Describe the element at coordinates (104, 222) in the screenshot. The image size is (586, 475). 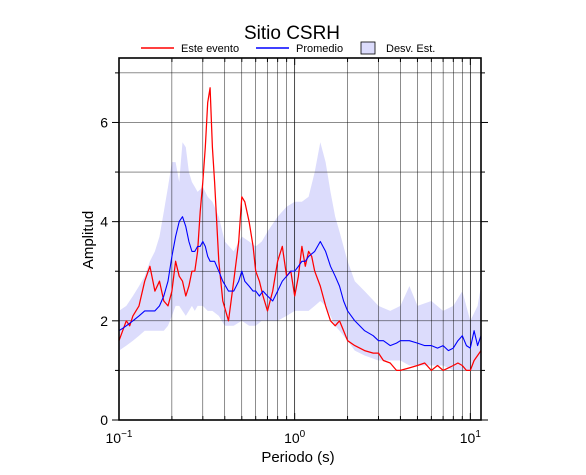
I see `y-tick-label: 4` at that location.